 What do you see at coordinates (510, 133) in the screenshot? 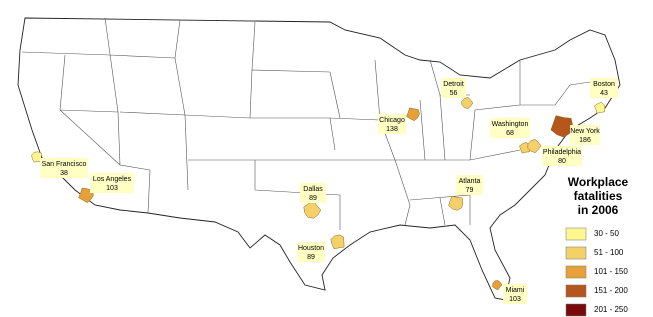
I see `city-value: 68` at bounding box center [510, 133].